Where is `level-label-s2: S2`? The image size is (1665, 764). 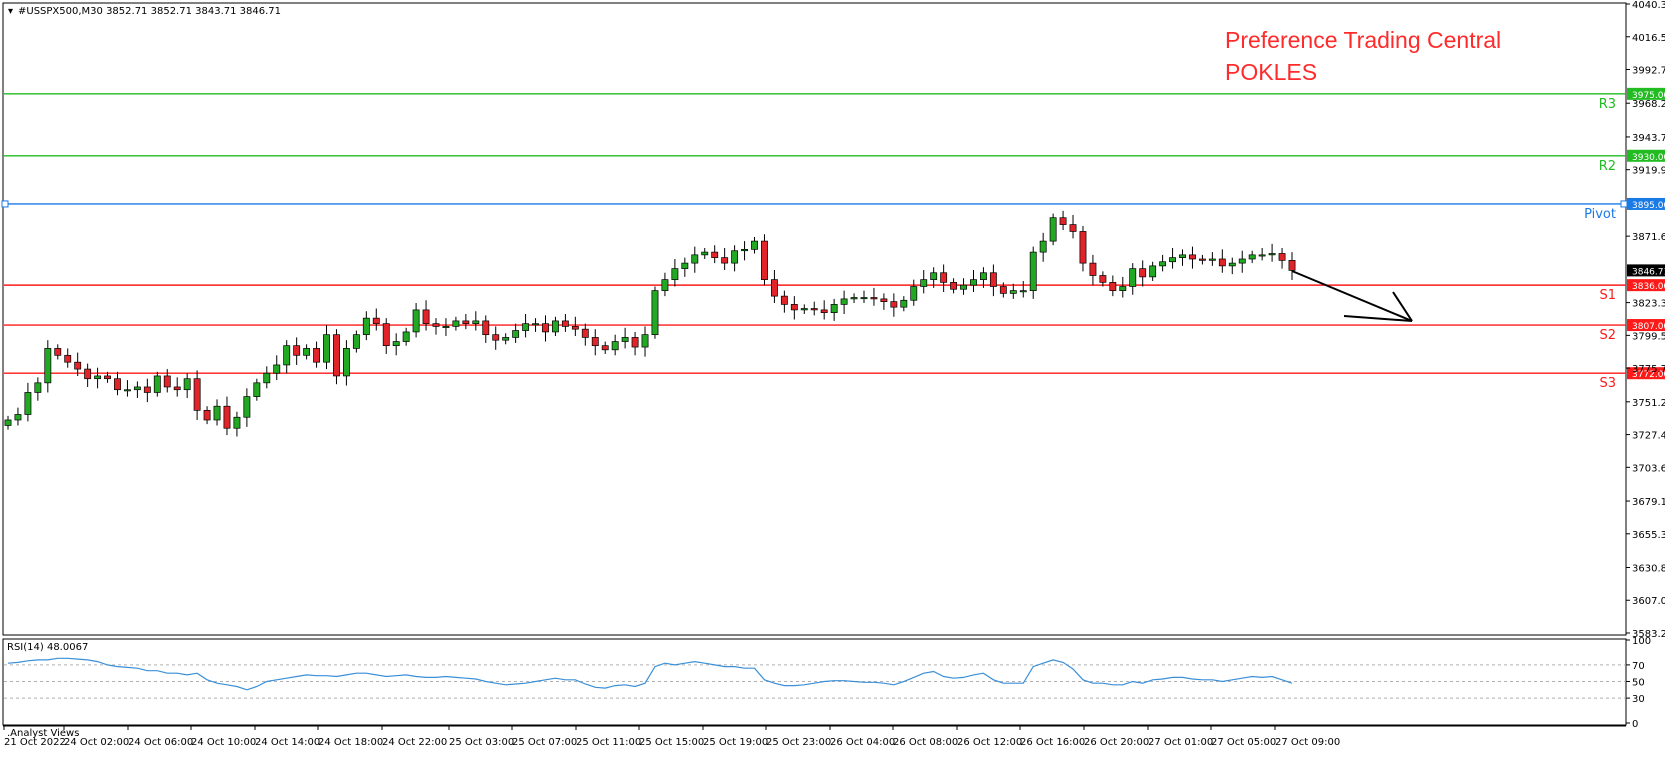
level-label-s2: S2 is located at coordinates (1607, 335).